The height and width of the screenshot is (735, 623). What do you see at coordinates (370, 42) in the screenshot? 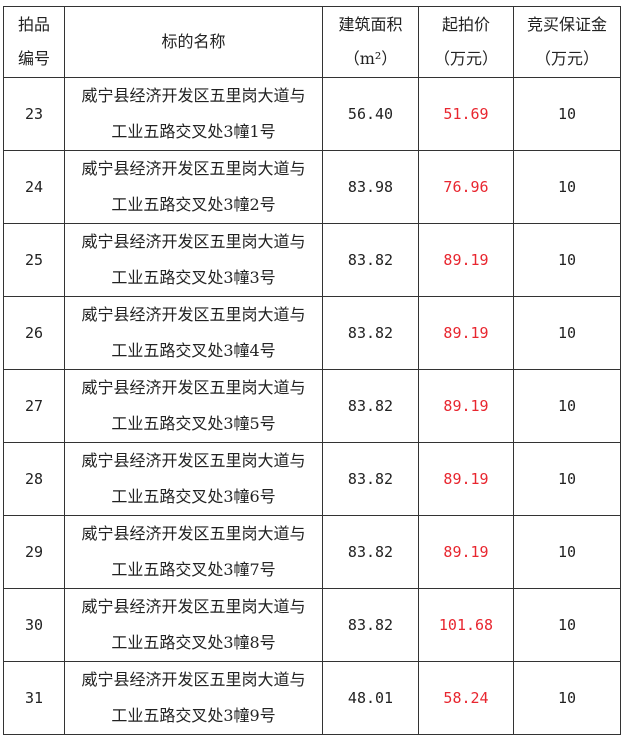
I see `header-area: 建筑面积 （m²）` at bounding box center [370, 42].